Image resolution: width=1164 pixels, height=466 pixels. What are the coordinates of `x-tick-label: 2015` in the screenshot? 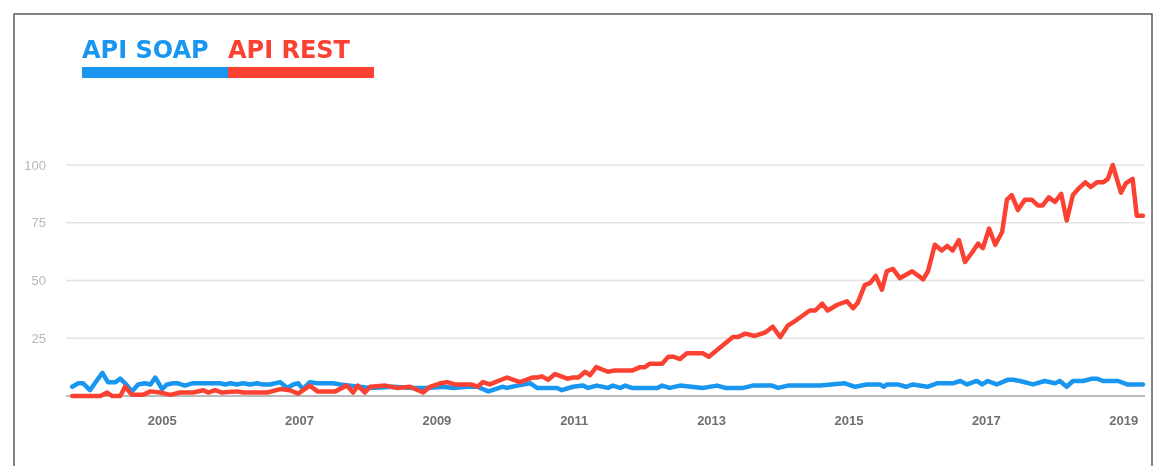 It's located at (849, 420).